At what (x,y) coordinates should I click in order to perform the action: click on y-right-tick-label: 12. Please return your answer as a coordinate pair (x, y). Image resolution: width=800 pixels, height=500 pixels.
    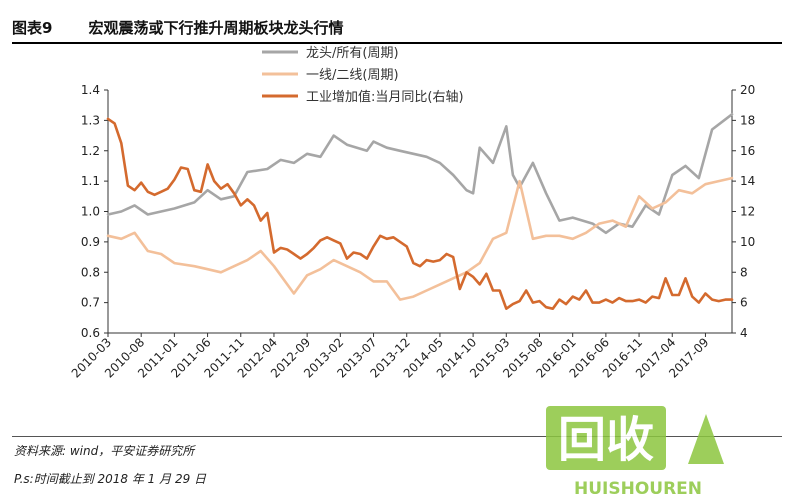
    Looking at the image, I should click on (747, 212).